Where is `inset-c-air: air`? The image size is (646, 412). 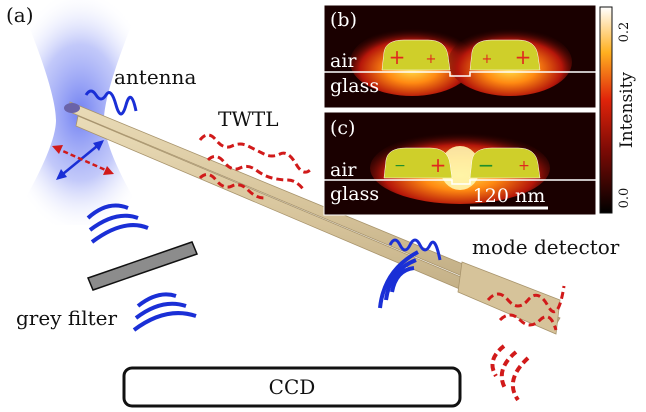 inset-c-air: air is located at coordinates (343, 170).